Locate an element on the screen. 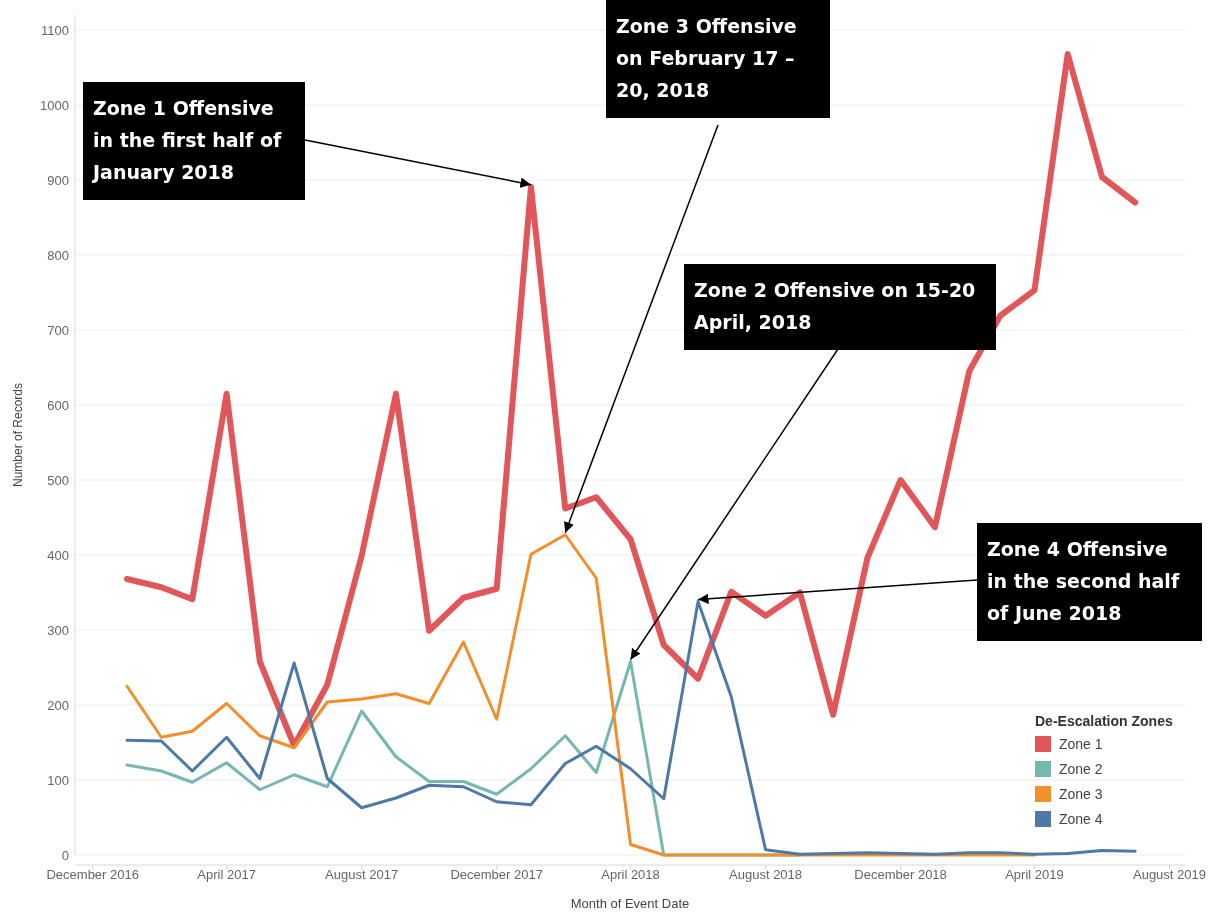 This screenshot has width=1221, height=913. annotation: Zone 4 Offensive in the second half of June 2018 is located at coordinates (1089, 582).